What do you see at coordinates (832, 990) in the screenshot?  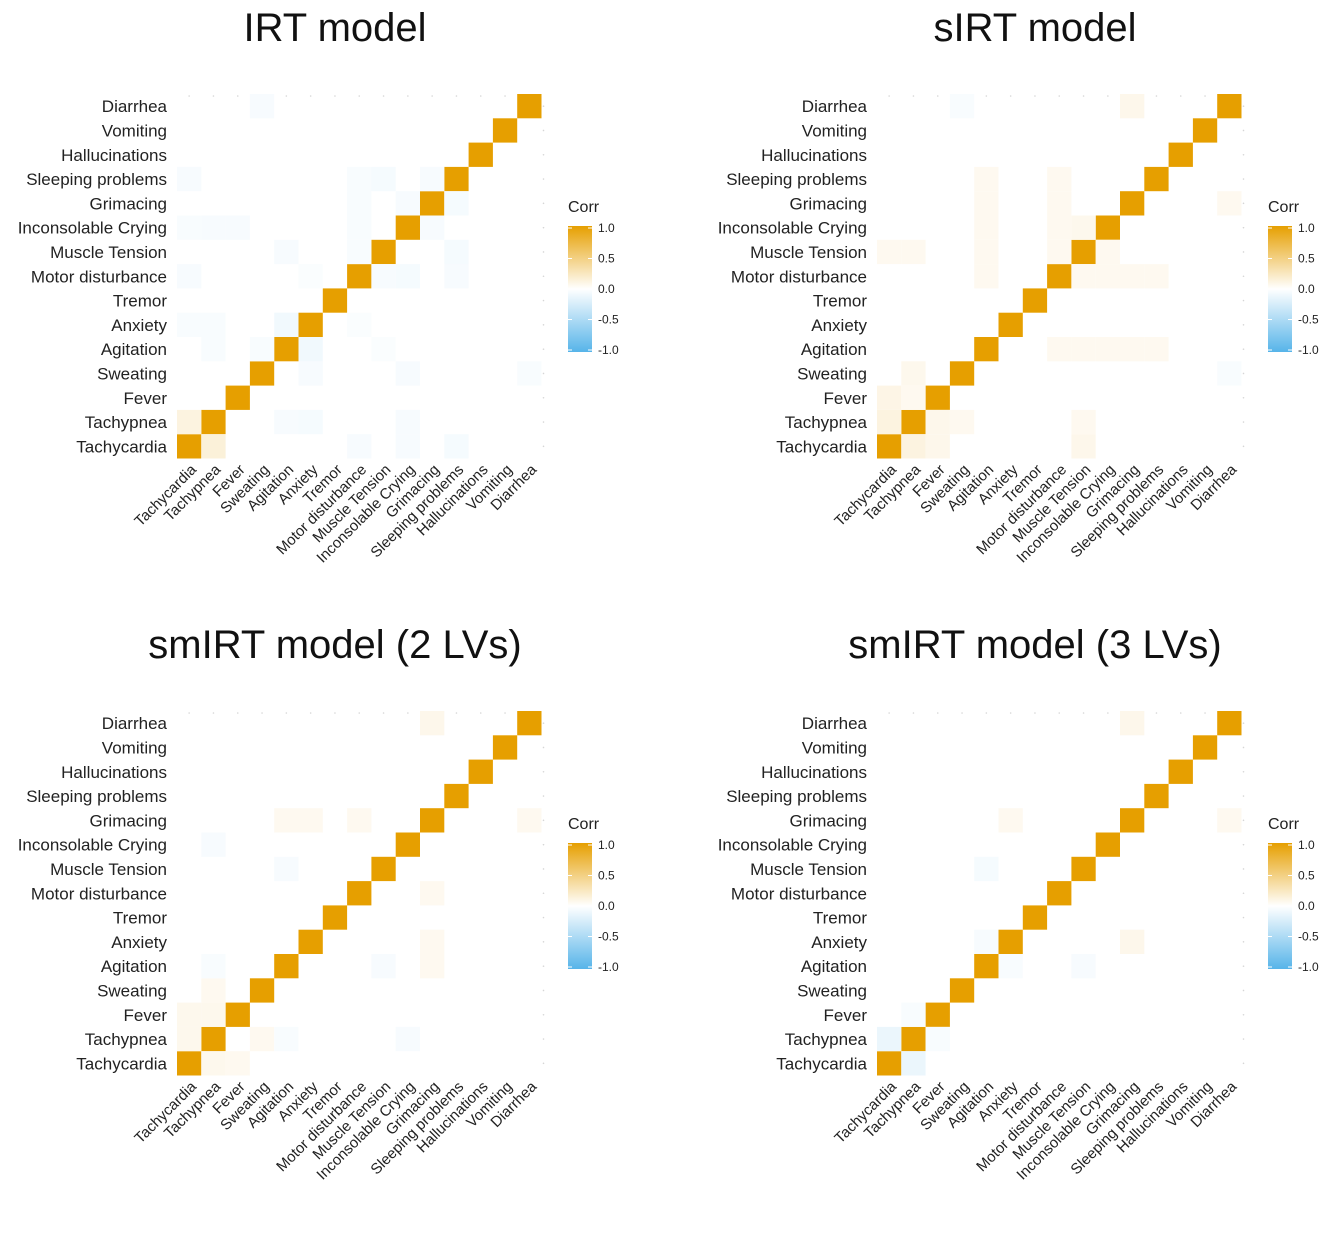 I see `y-tick-label: Sweating` at bounding box center [832, 990].